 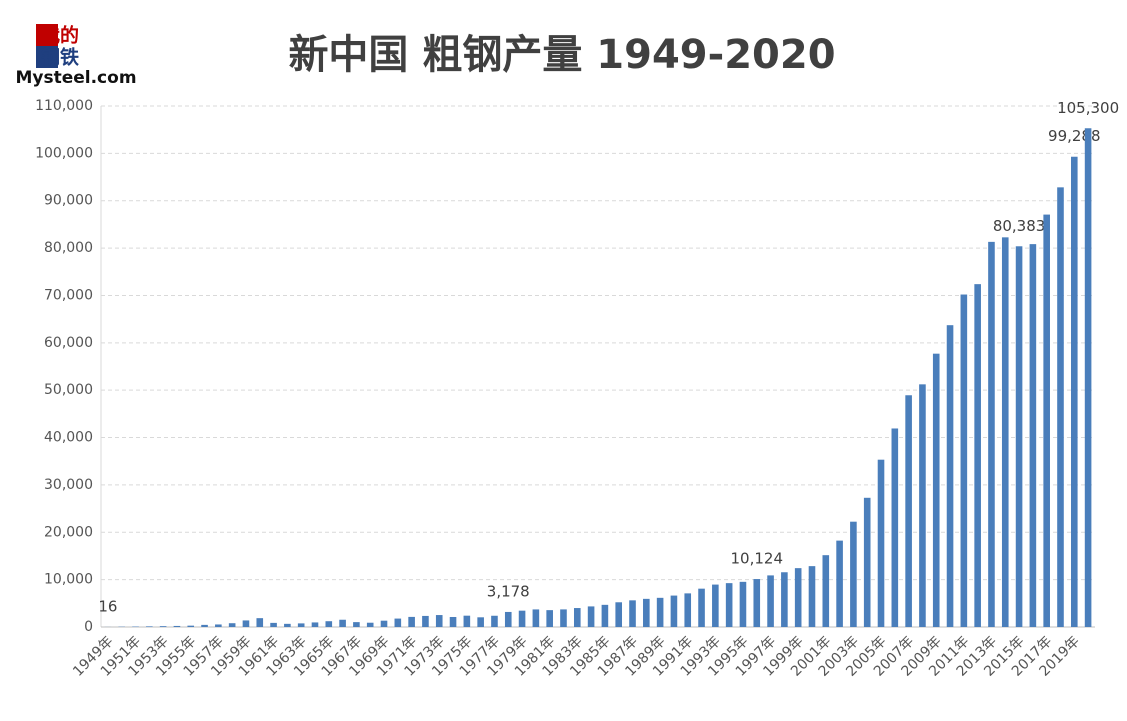 I want to click on y-tick-label: 90,000, so click(x=68, y=201).